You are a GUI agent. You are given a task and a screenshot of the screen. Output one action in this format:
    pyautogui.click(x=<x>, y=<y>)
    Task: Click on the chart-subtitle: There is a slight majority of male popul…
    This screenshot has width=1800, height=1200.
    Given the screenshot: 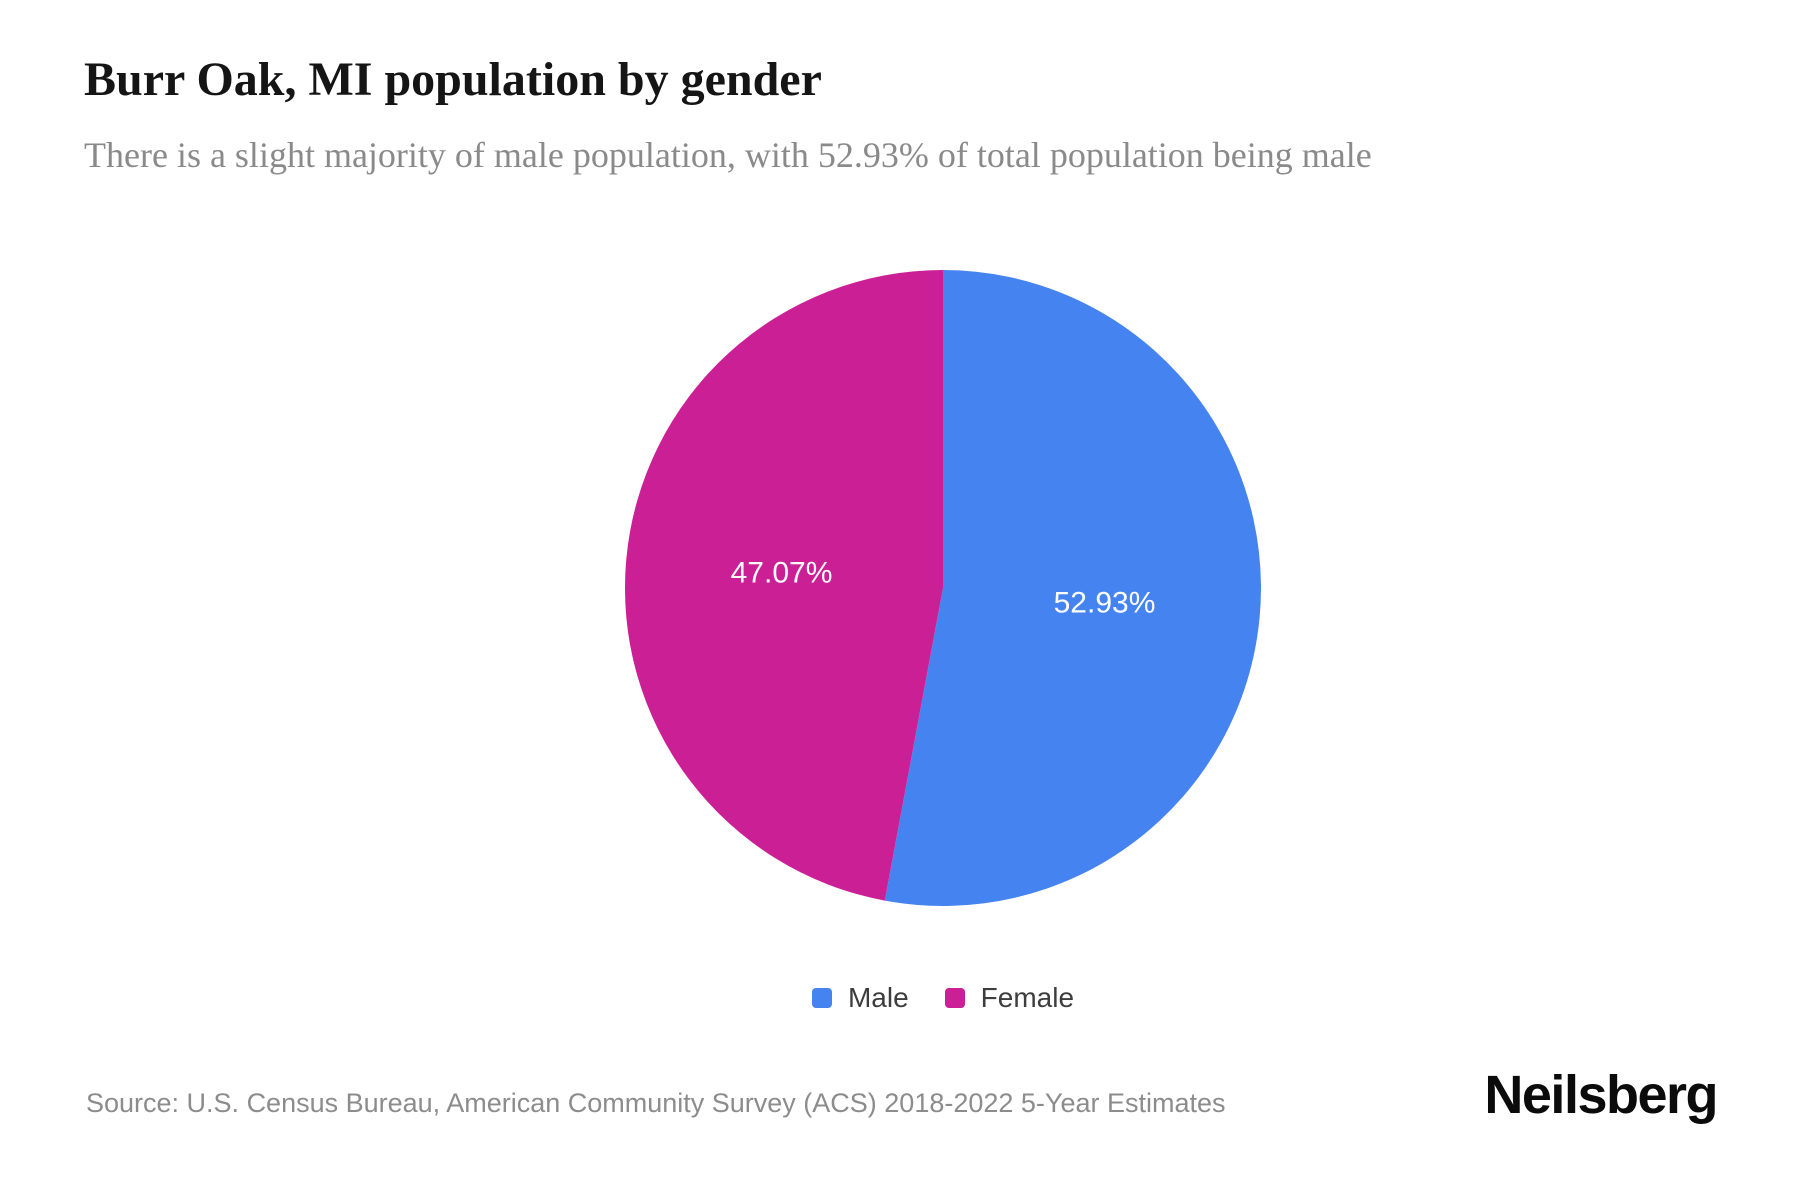 What is the action you would take?
    pyautogui.click(x=728, y=155)
    